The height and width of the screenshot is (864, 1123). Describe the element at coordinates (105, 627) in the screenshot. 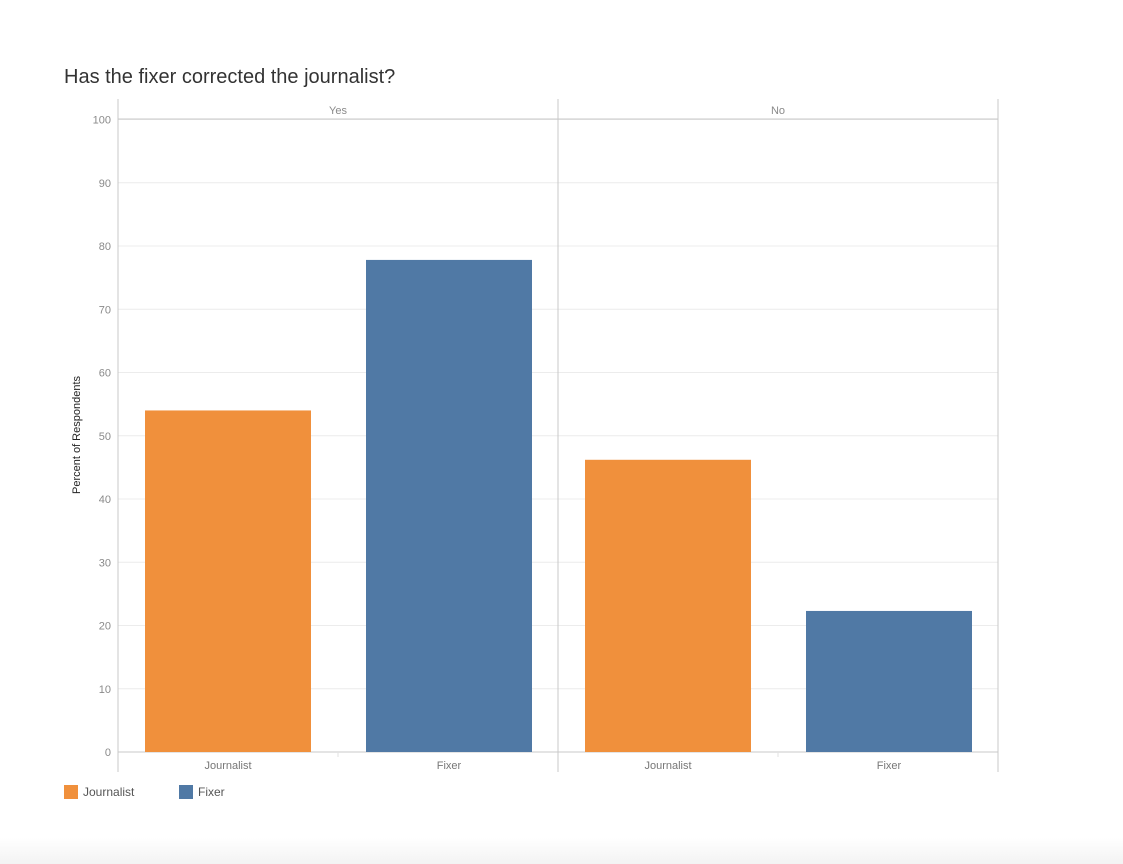

I see `y-tick-label: 20` at that location.